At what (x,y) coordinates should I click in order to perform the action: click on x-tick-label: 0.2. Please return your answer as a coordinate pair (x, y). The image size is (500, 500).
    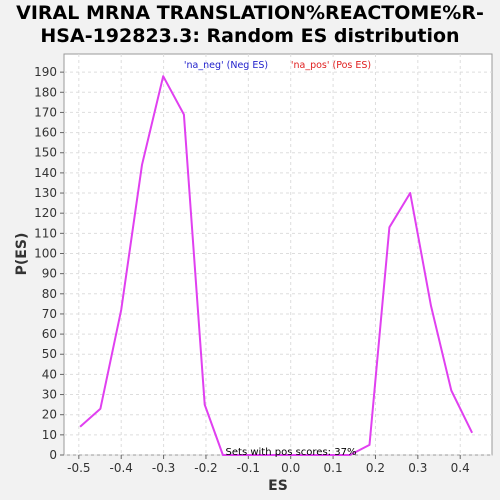
    Looking at the image, I should click on (375, 468).